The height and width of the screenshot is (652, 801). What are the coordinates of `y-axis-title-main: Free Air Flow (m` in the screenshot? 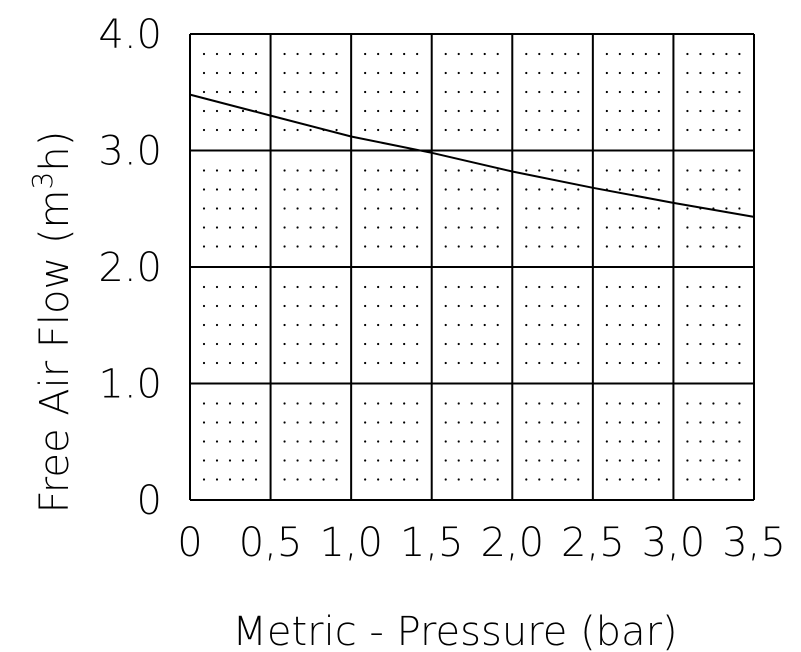 It's located at (55, 351).